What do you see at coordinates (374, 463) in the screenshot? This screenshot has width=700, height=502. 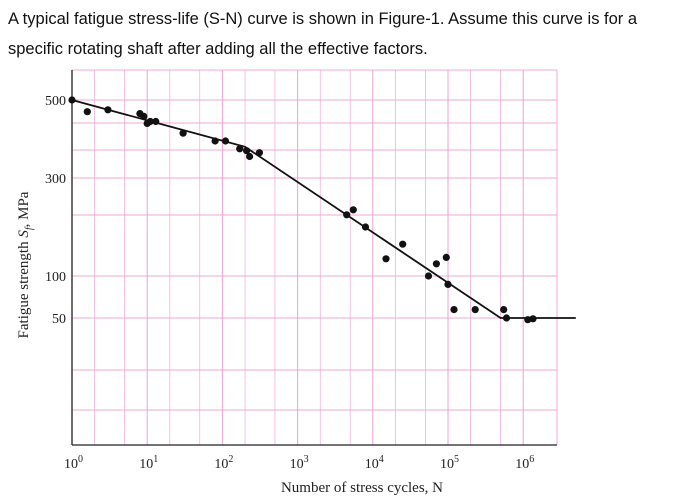 I see `x-tick-label: 10⁴` at bounding box center [374, 463].